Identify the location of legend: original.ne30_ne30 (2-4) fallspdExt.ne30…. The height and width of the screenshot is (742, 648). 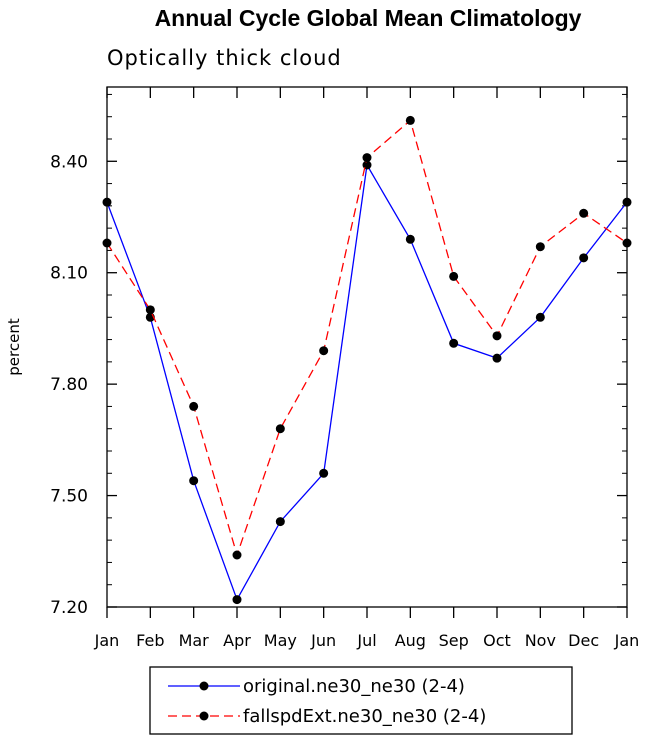
(361, 700).